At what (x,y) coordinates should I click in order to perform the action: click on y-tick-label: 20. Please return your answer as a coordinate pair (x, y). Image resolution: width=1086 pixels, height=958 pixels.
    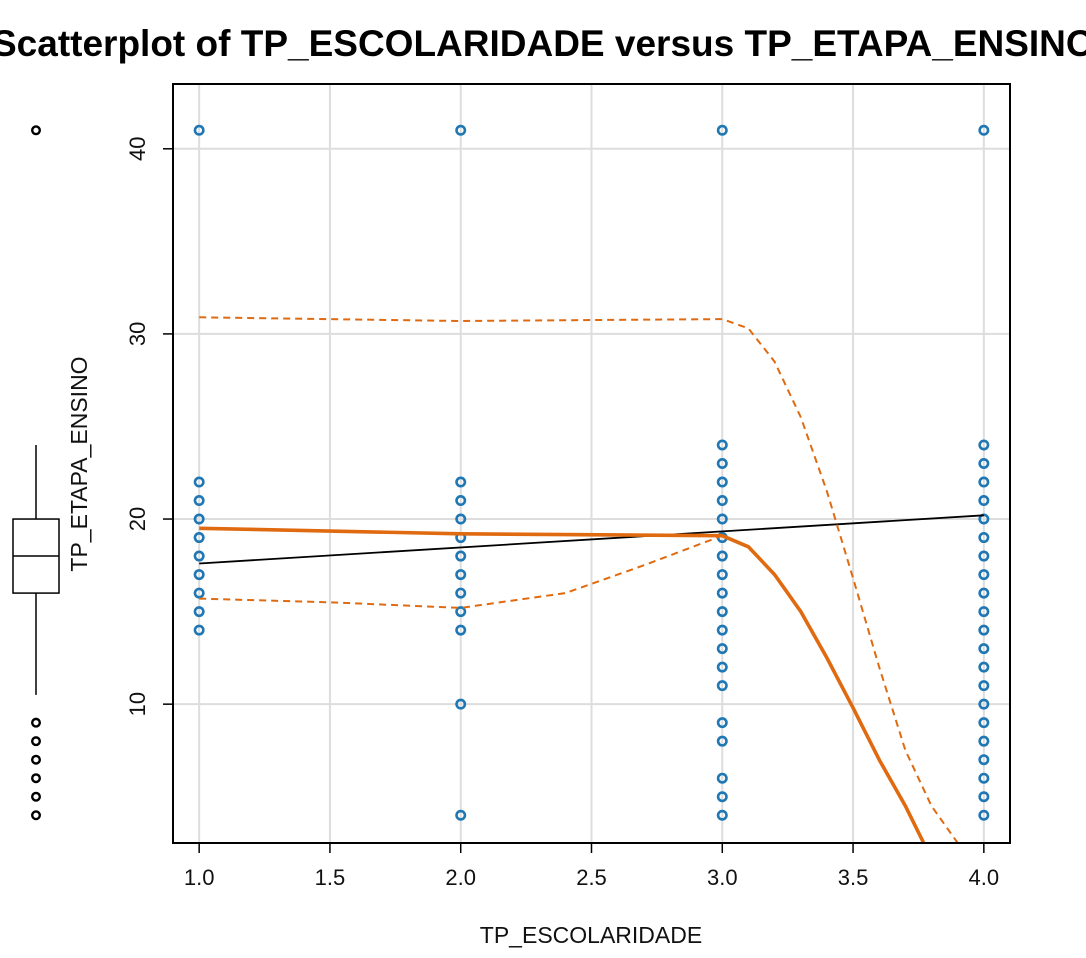
    Looking at the image, I should click on (137, 519).